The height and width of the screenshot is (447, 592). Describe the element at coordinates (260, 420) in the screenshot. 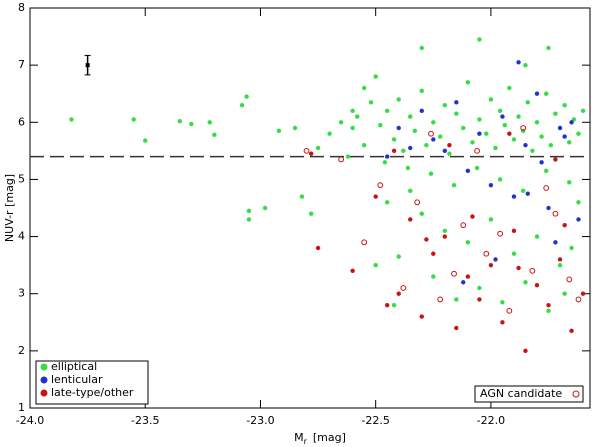

I see `x-tick-label: -23.0` at that location.